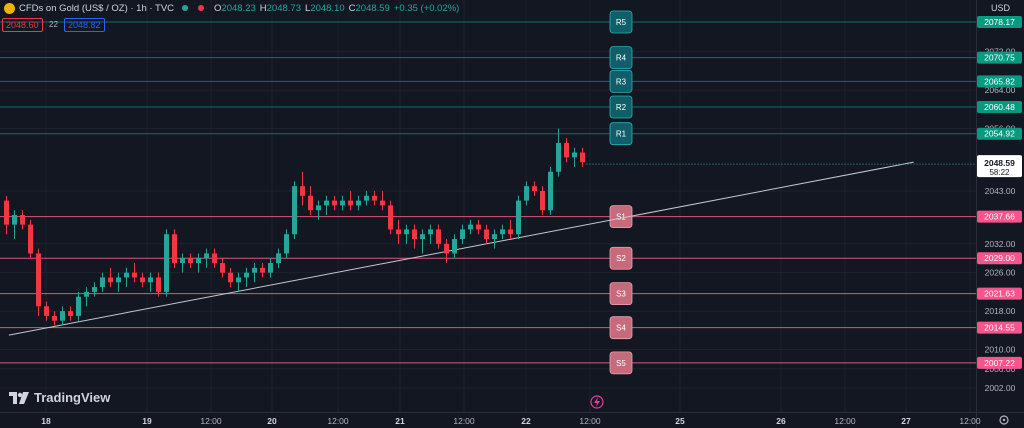 The image size is (1024, 428). Describe the element at coordinates (185, 8) in the screenshot. I see `market-status-icon` at that location.